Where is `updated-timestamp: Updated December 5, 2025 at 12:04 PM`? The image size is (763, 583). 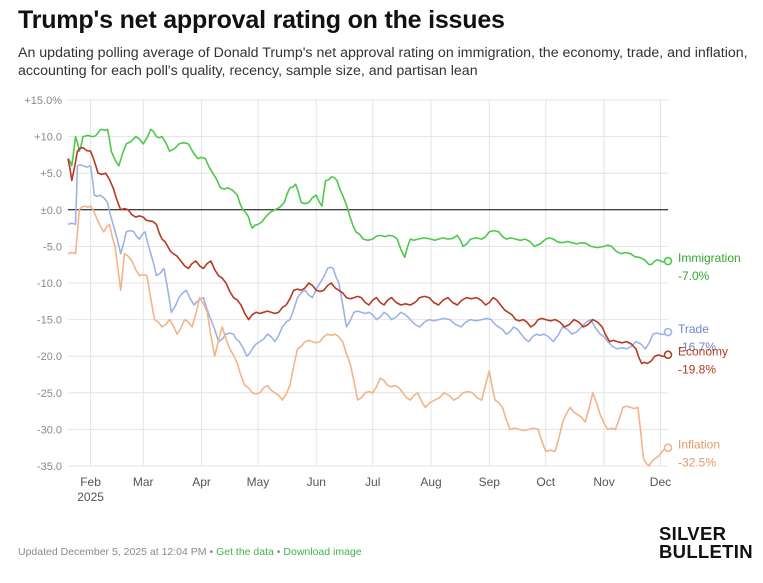
updated-timestamp: Updated December 5, 2025 at 12:04 PM is located at coordinates (112, 552).